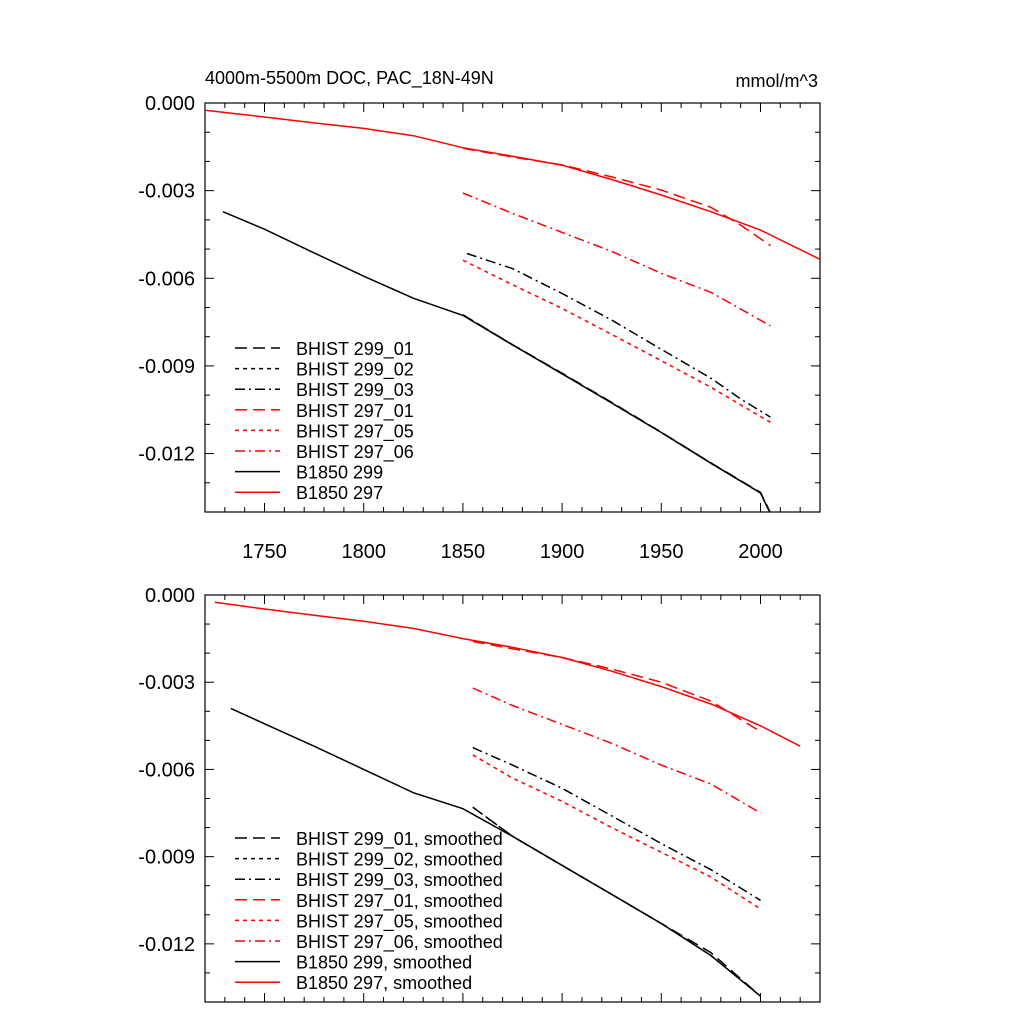 This screenshot has width=1024, height=1024. I want to click on legend-label: B1850 297, so click(339, 493).